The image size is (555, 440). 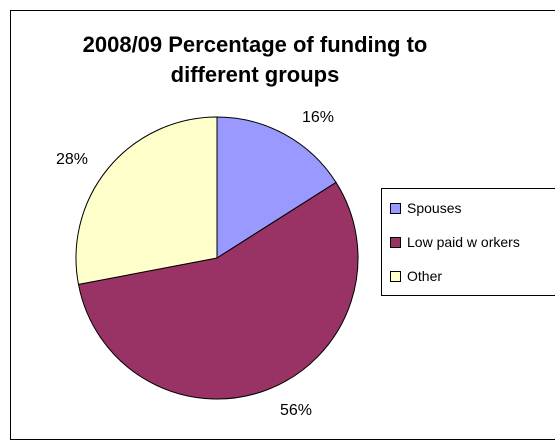 I want to click on legend-item-spouses: Spouses, so click(x=425, y=208).